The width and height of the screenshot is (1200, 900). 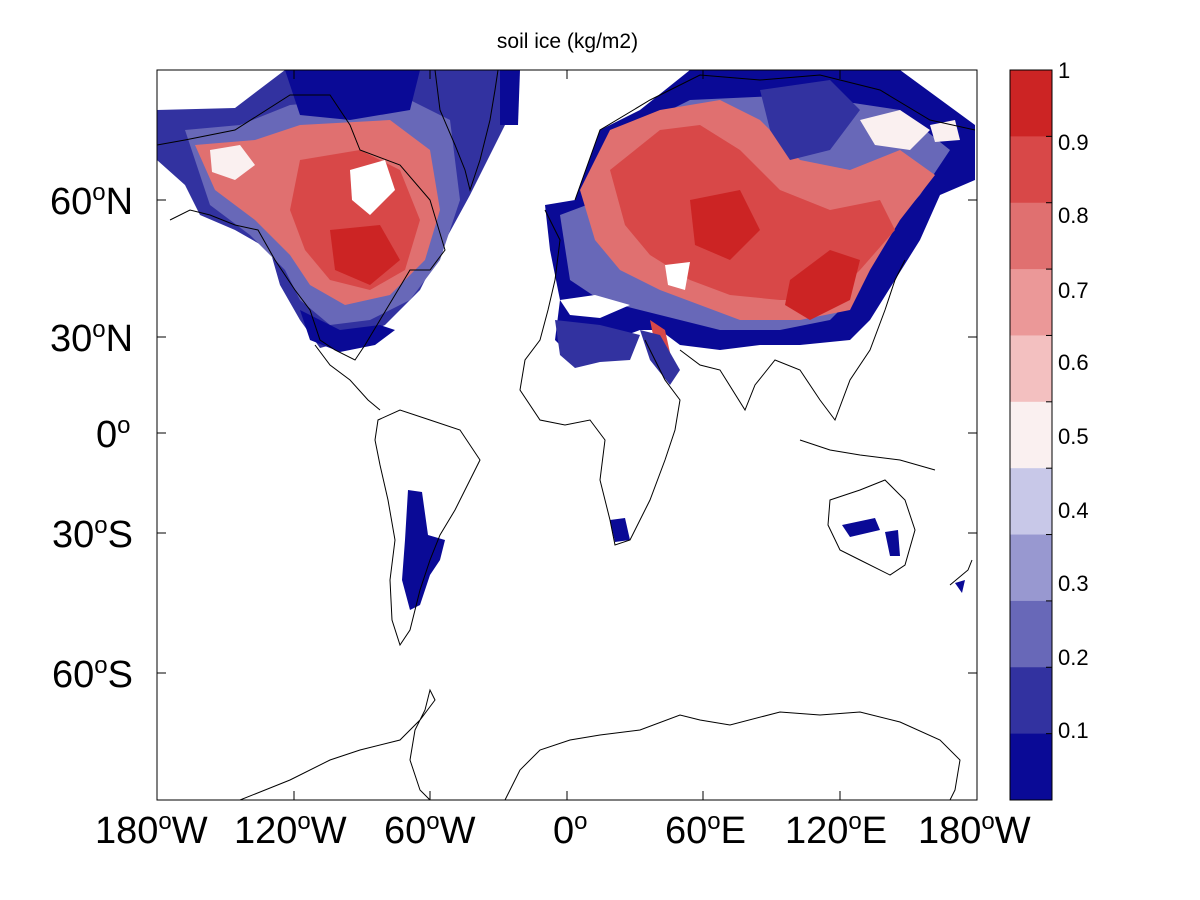 I want to click on coast-europe-africa, so click(x=600, y=377).